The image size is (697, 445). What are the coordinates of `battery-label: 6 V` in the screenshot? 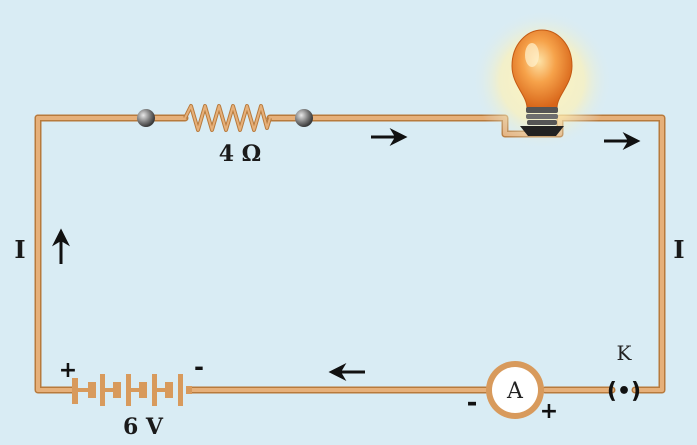 It's located at (143, 427).